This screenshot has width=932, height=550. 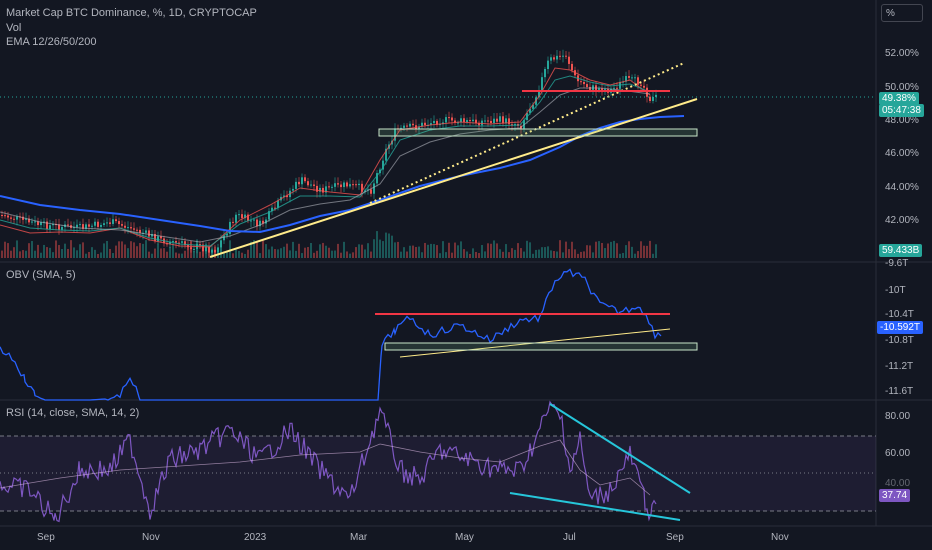 What do you see at coordinates (329, 244) in the screenshot?
I see `volume-bars` at bounding box center [329, 244].